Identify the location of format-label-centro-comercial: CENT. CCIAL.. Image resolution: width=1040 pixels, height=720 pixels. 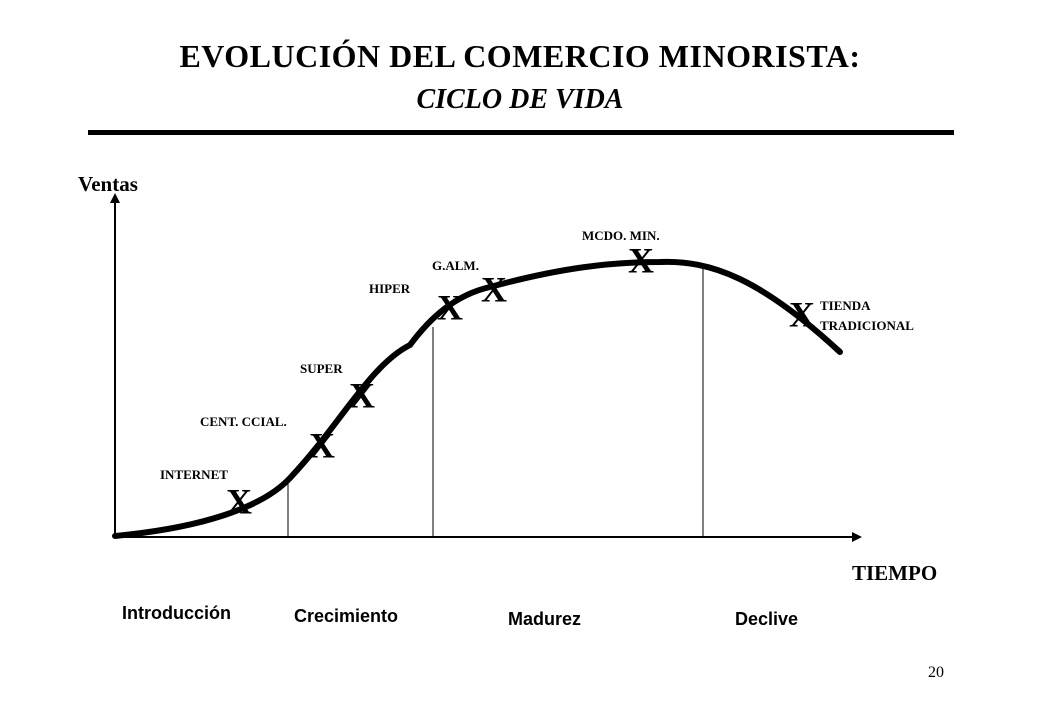
(243, 421).